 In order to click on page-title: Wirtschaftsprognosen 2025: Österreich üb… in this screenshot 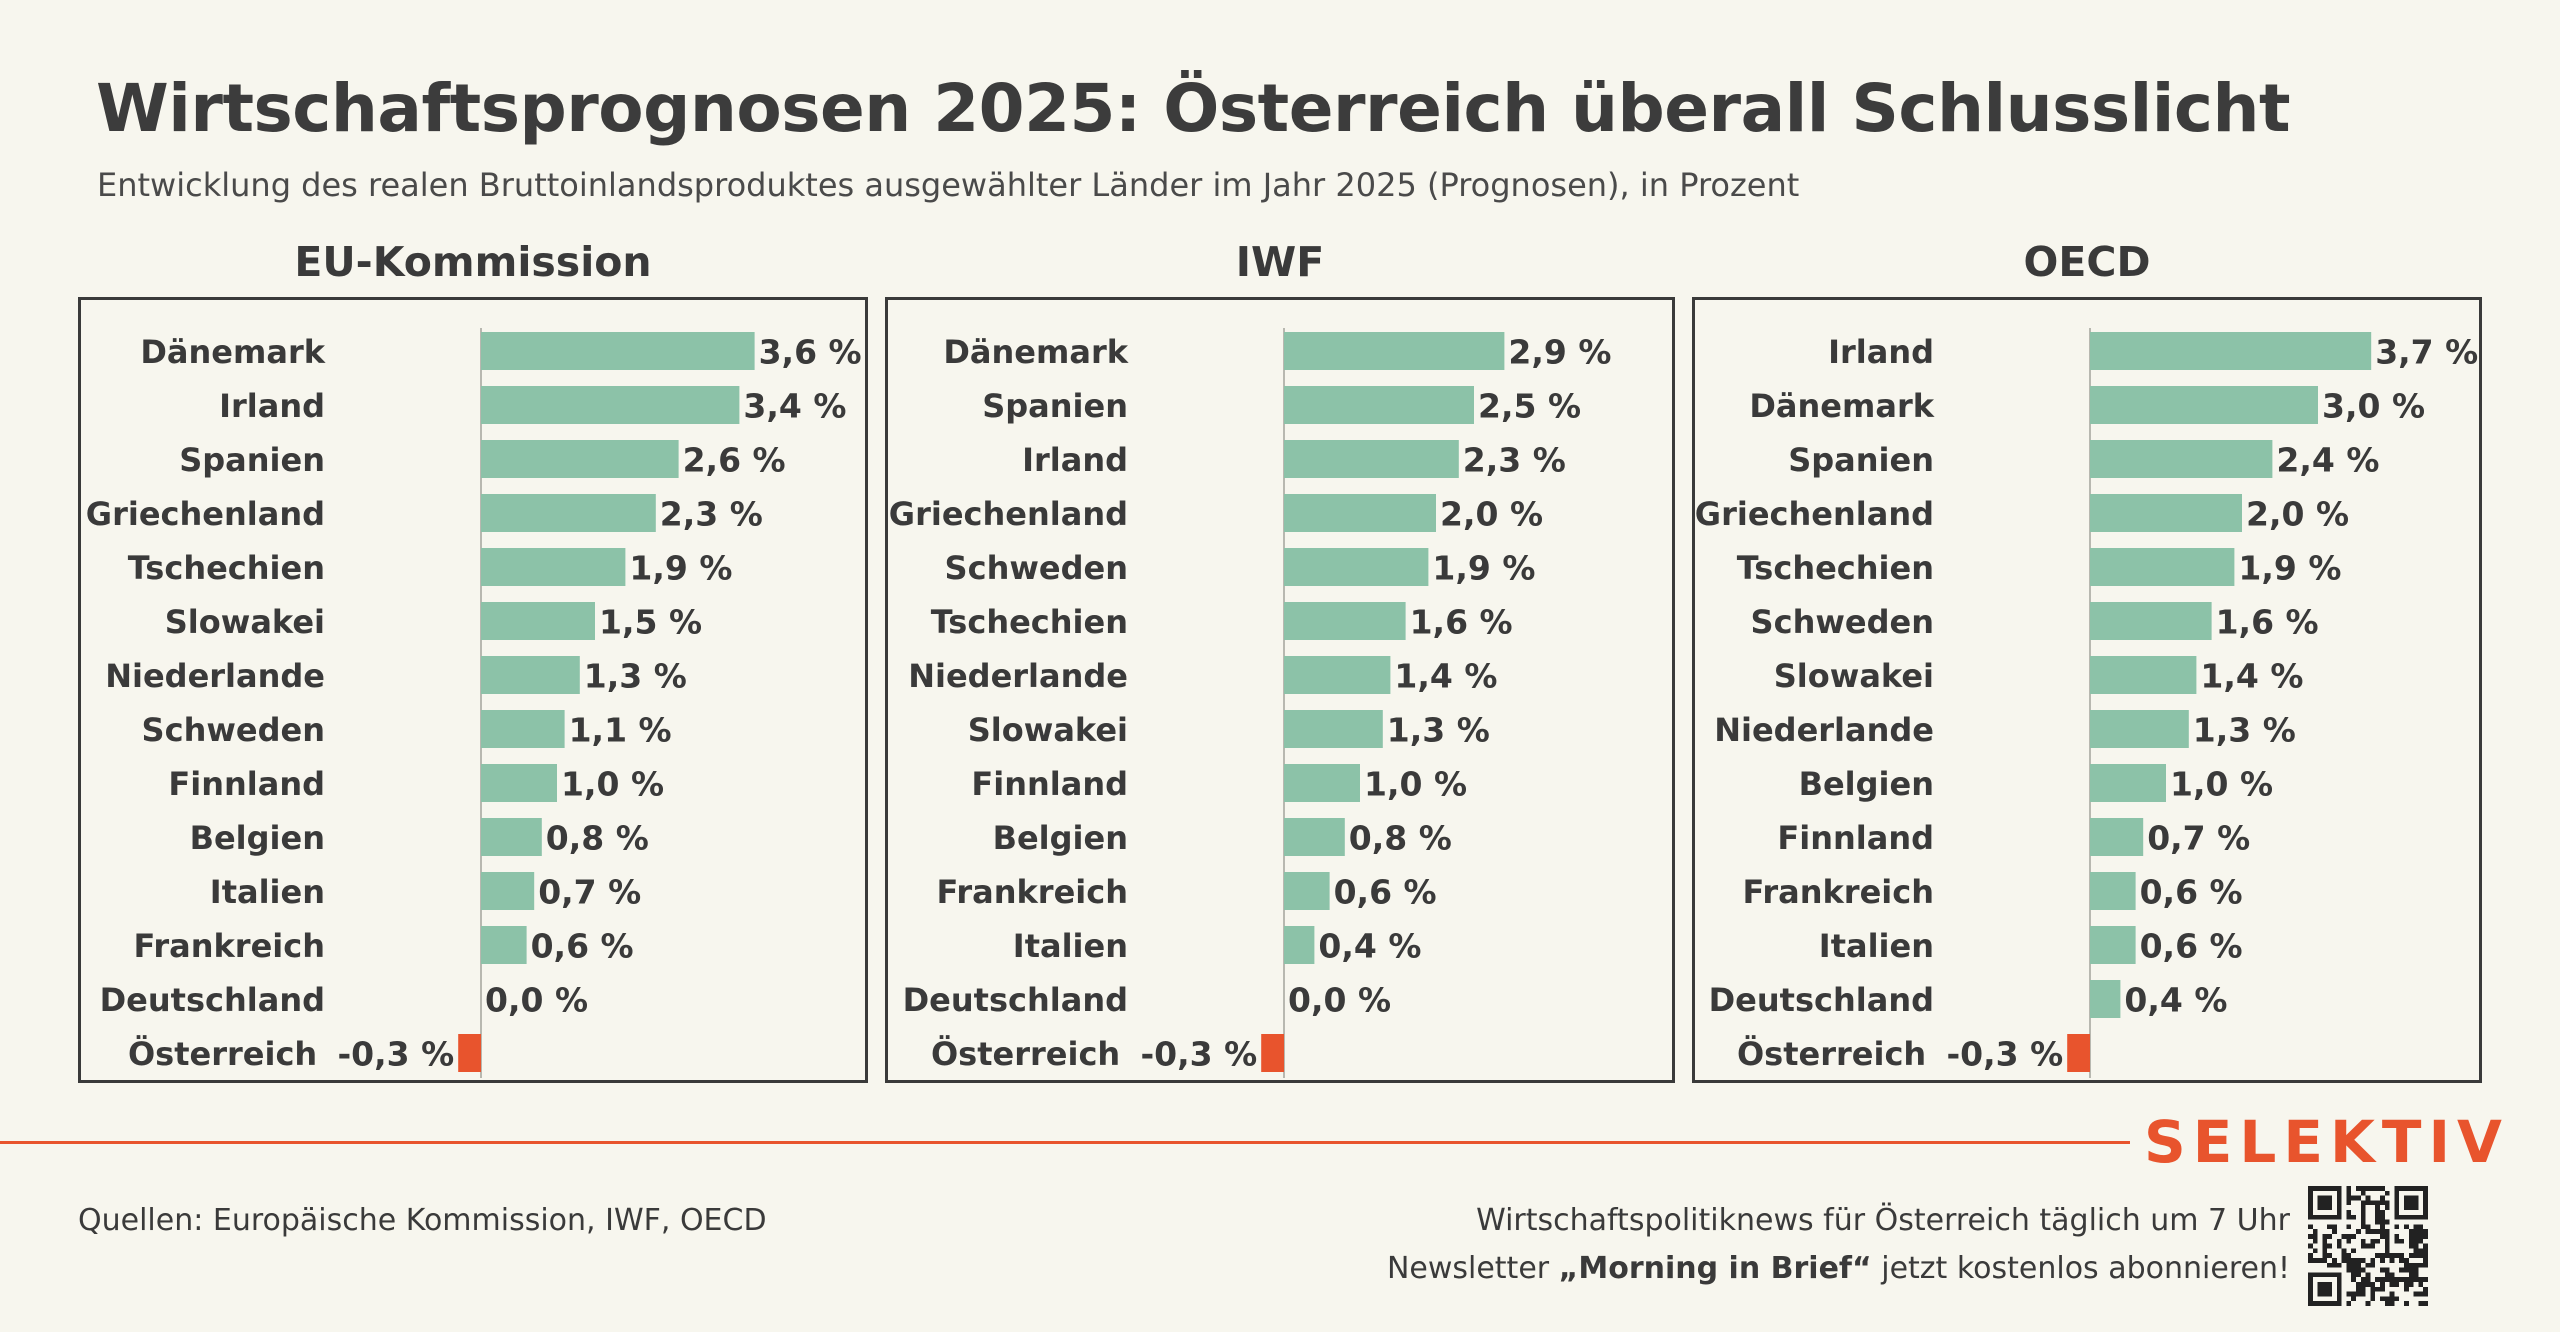, I will do `click(1193, 108)`.